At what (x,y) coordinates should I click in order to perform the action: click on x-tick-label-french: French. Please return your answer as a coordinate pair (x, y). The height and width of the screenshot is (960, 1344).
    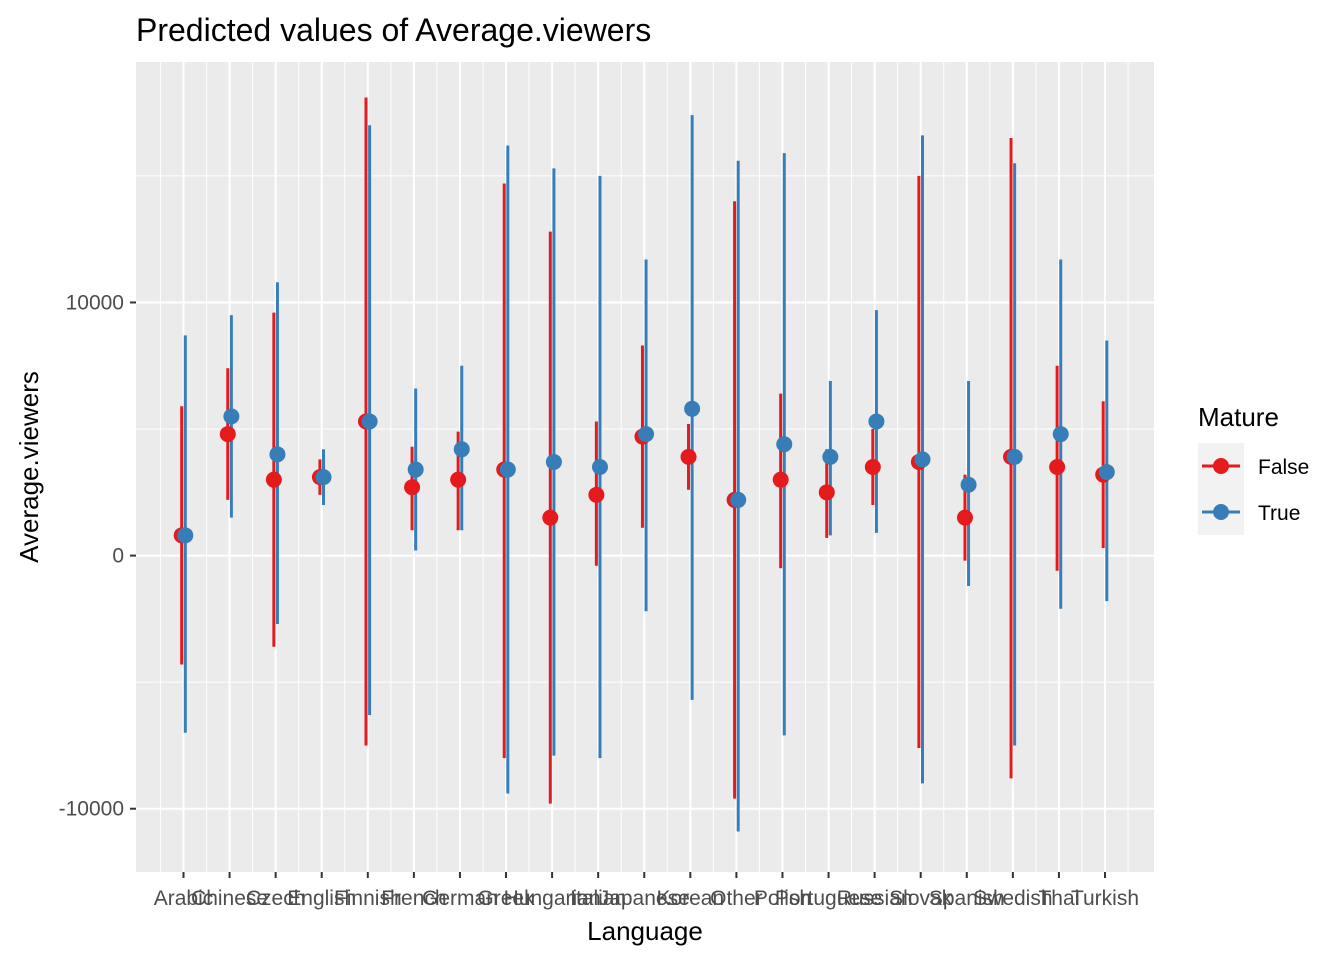
    Looking at the image, I should click on (413, 898).